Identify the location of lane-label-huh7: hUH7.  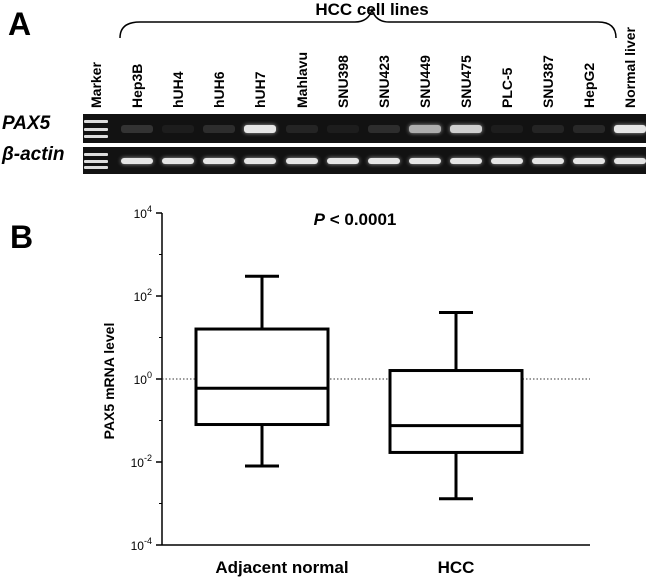
(260, 89).